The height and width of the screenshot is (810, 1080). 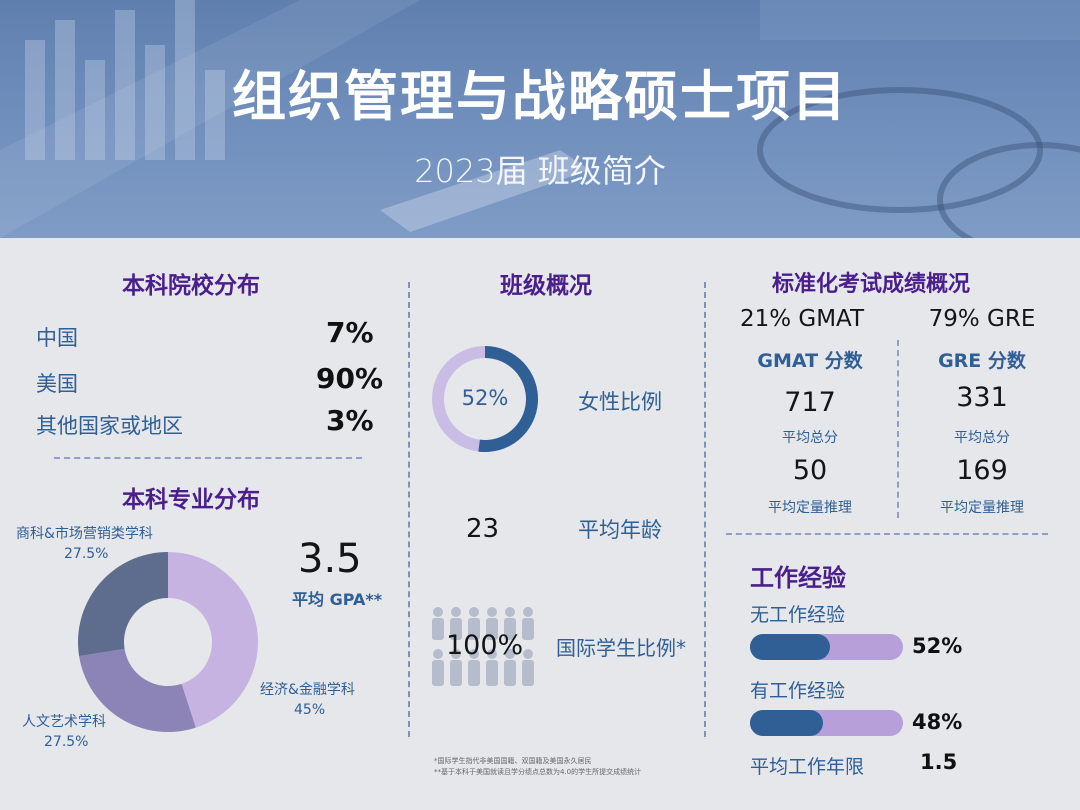 What do you see at coordinates (982, 361) in the screenshot?
I see `gre-score-title: GRE 分数` at bounding box center [982, 361].